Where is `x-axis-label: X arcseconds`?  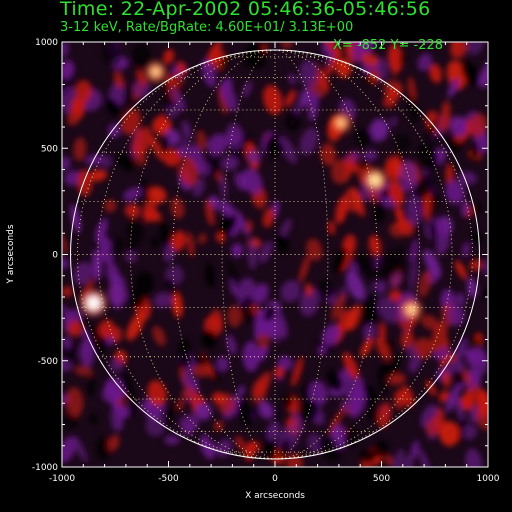 x-axis-label: X arcseconds is located at coordinates (275, 496).